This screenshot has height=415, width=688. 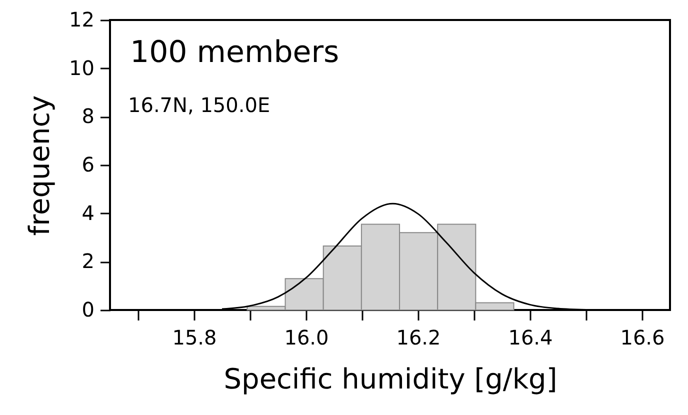 What do you see at coordinates (88, 116) in the screenshot?
I see `y-tick-label: 8` at bounding box center [88, 116].